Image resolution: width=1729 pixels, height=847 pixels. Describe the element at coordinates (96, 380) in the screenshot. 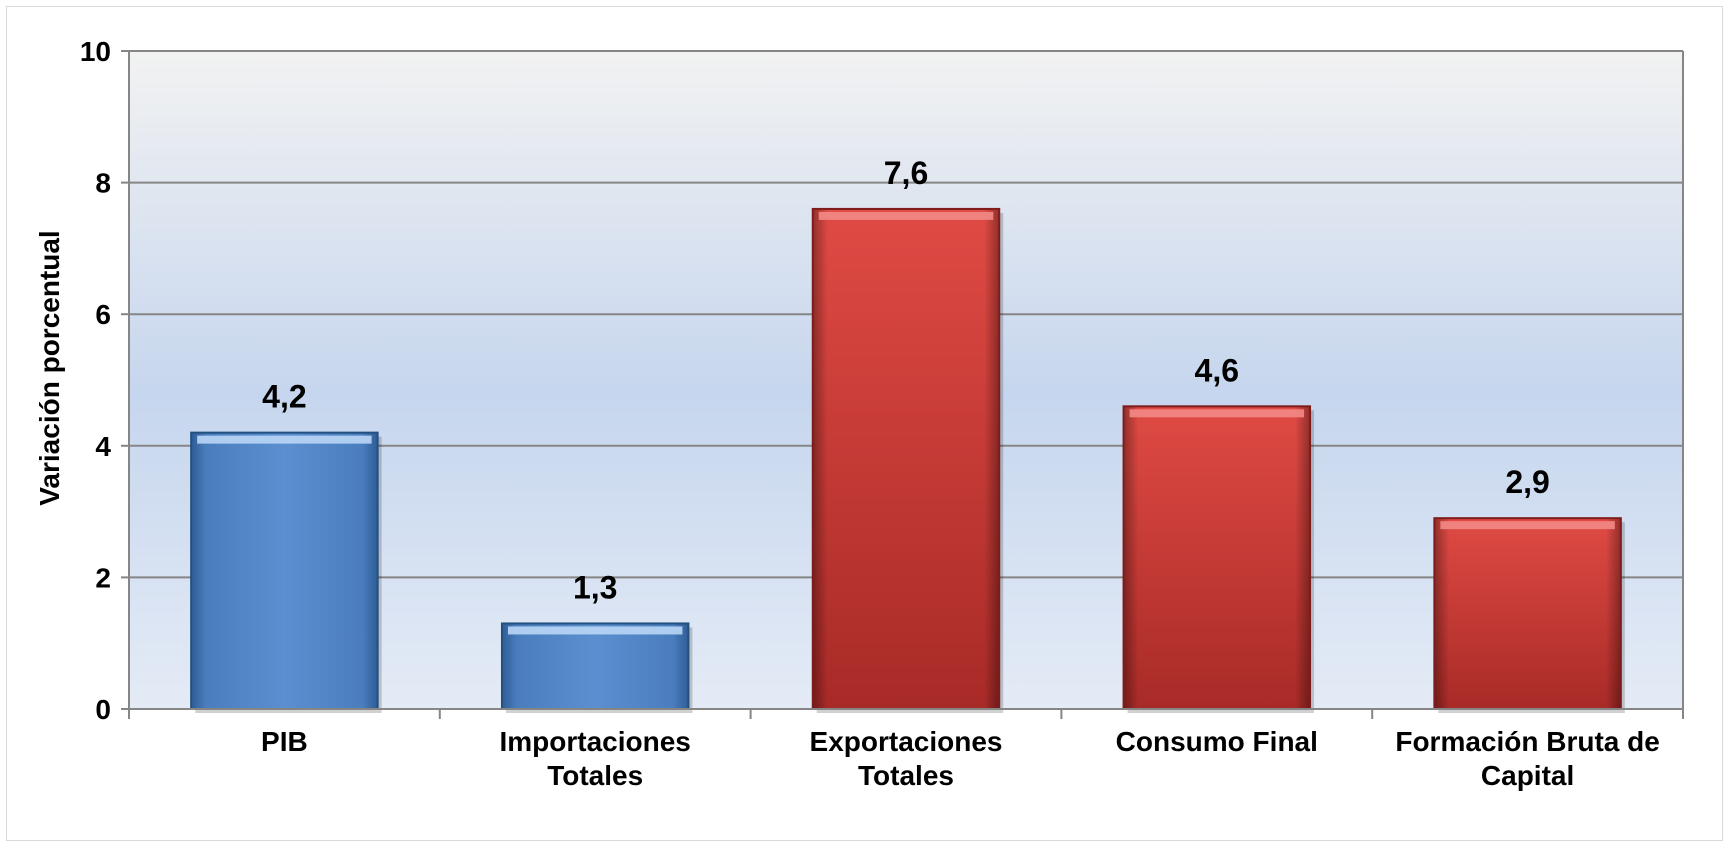

I see `y-tick-labels: 0 2 4 6 8 10` at that location.